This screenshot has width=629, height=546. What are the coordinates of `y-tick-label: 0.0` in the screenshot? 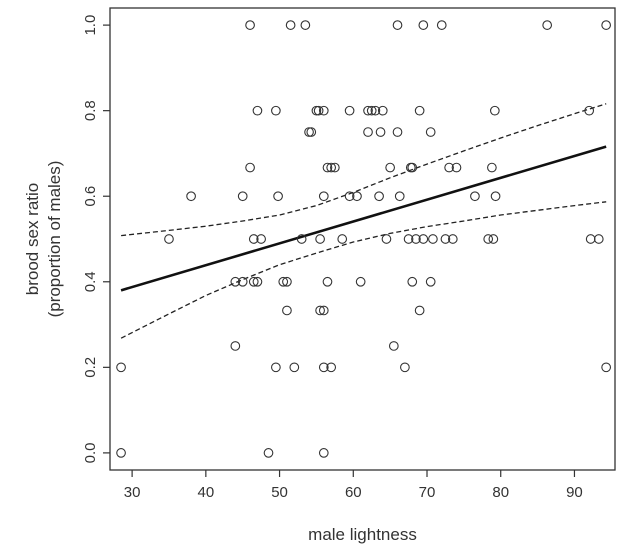 It's located at (90, 452).